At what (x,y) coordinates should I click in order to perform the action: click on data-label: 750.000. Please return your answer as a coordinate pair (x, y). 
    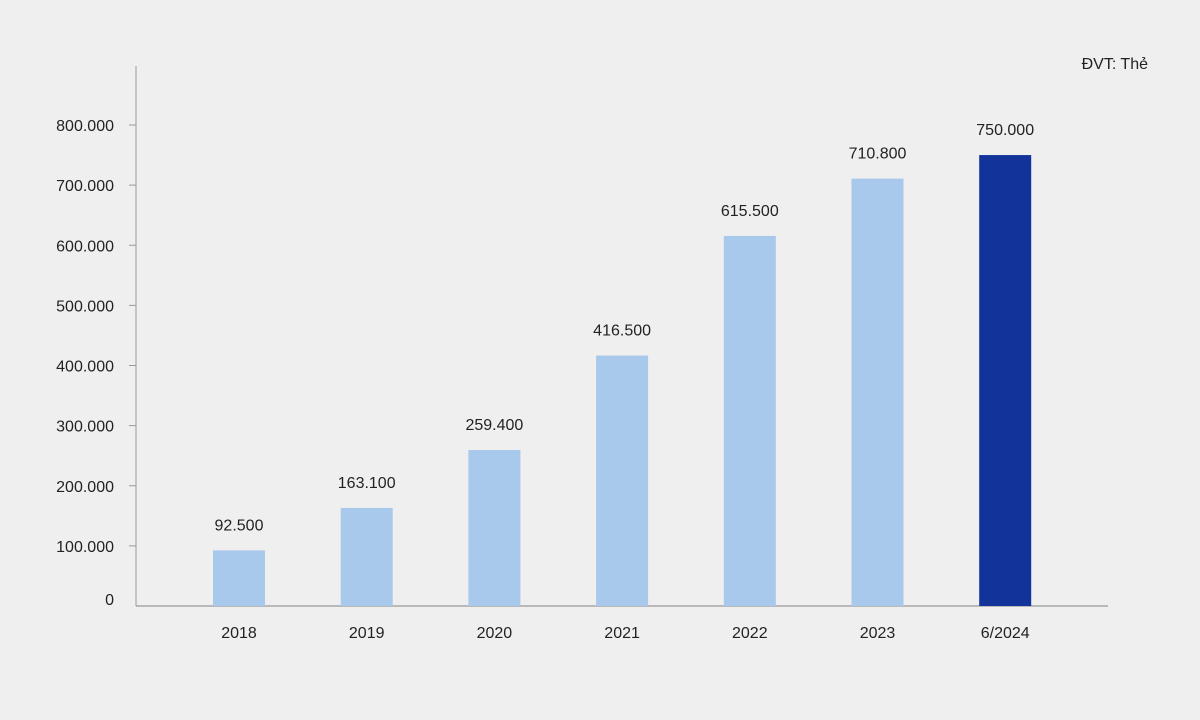
    Looking at the image, I should click on (1005, 130).